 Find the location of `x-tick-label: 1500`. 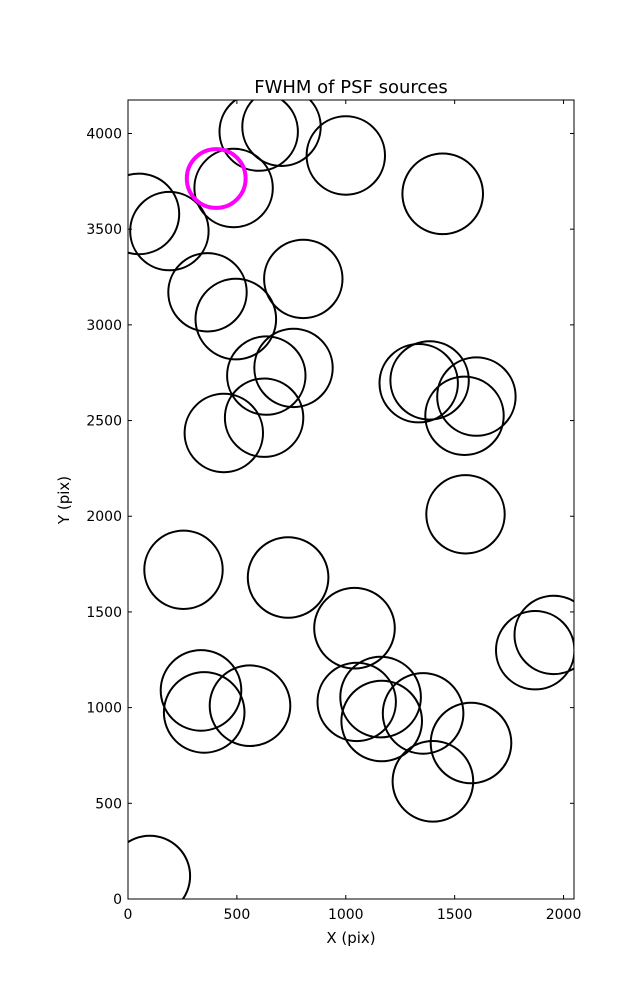

x-tick-label: 1500 is located at coordinates (455, 915).